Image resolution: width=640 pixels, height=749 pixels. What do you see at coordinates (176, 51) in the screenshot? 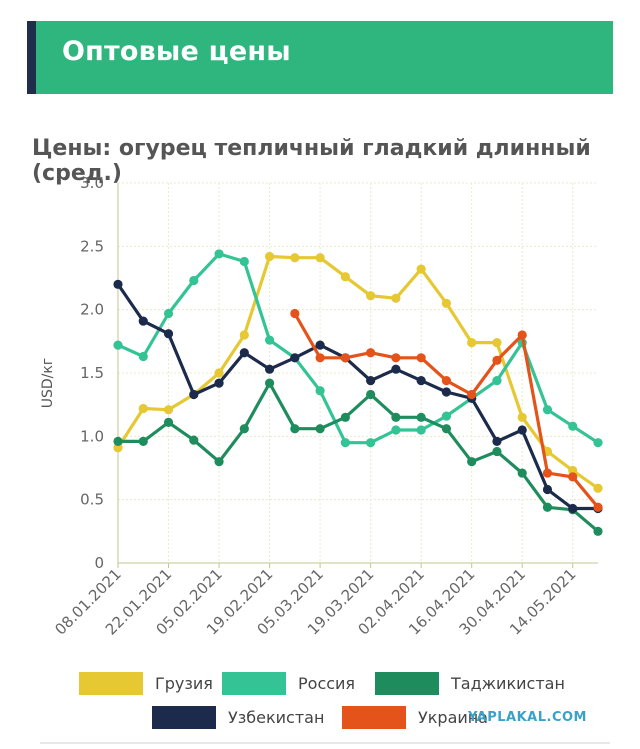
I see `page-title: Оптовые цены` at bounding box center [176, 51].